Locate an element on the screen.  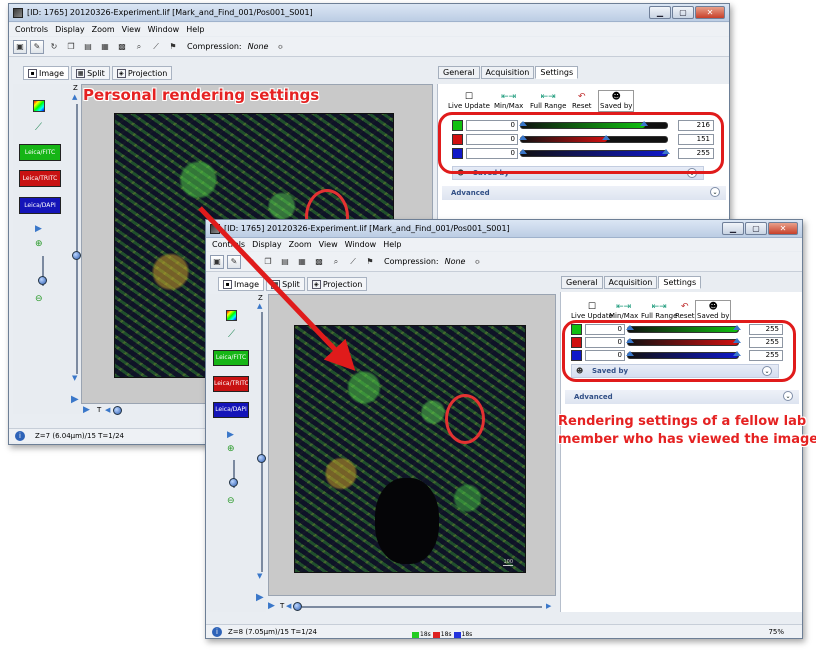
minimize-button: ▁ is located at coordinates (660, 12).